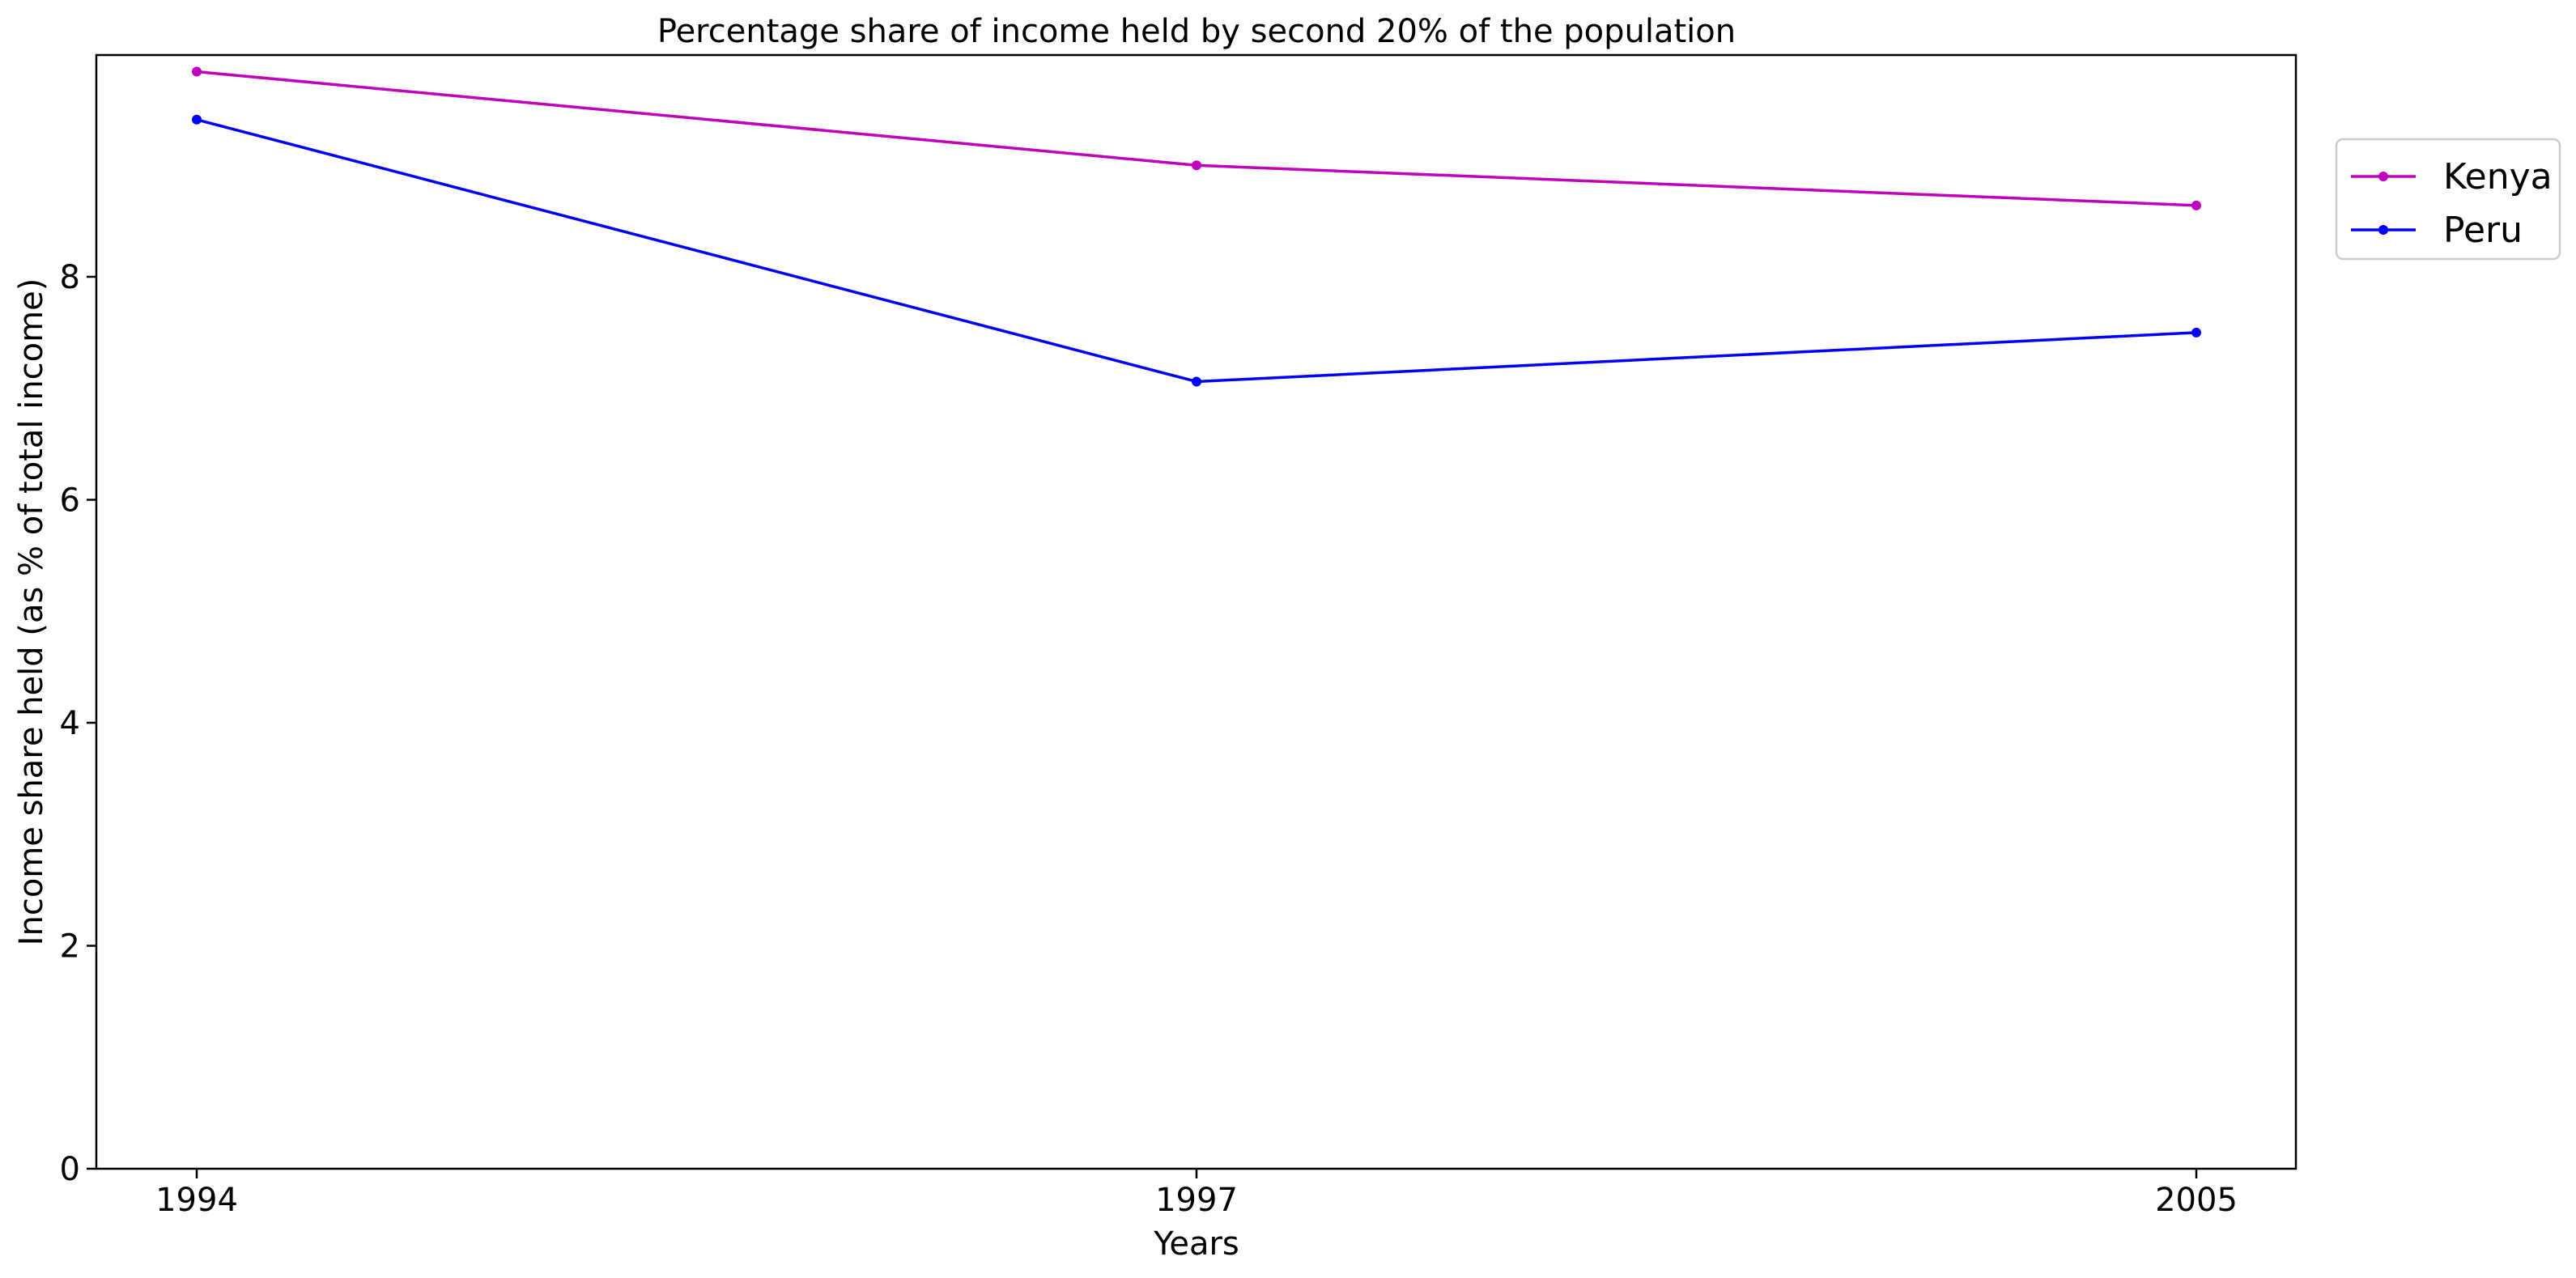 The image size is (2576, 1278). I want to click on x-tick-label: 1994, so click(196, 1200).